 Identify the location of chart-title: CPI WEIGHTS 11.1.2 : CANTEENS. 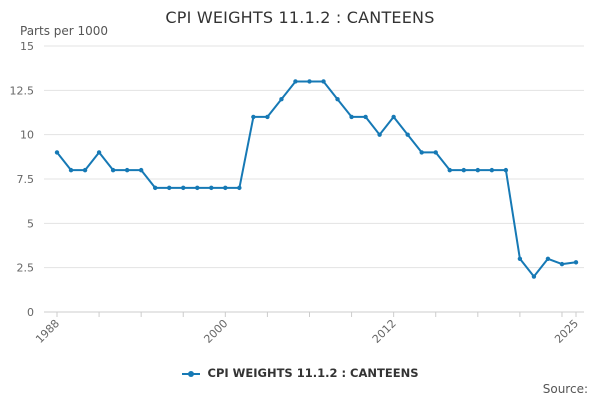
(300, 17).